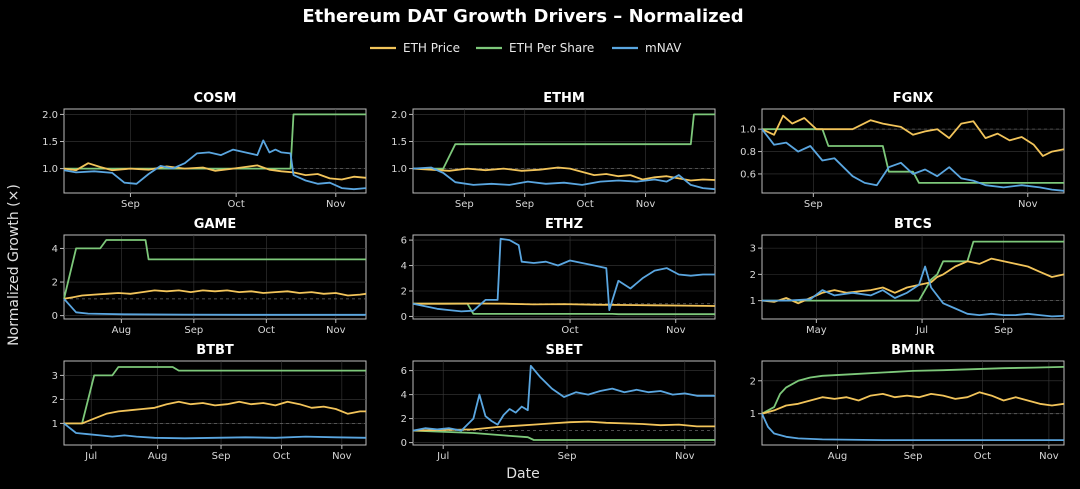  Describe the element at coordinates (564, 224) in the screenshot. I see `panel-title: ETHZ` at that location.